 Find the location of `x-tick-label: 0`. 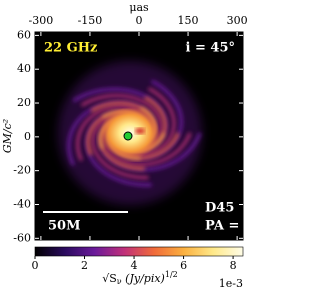

x-tick-label: 0 is located at coordinates (139, 20).